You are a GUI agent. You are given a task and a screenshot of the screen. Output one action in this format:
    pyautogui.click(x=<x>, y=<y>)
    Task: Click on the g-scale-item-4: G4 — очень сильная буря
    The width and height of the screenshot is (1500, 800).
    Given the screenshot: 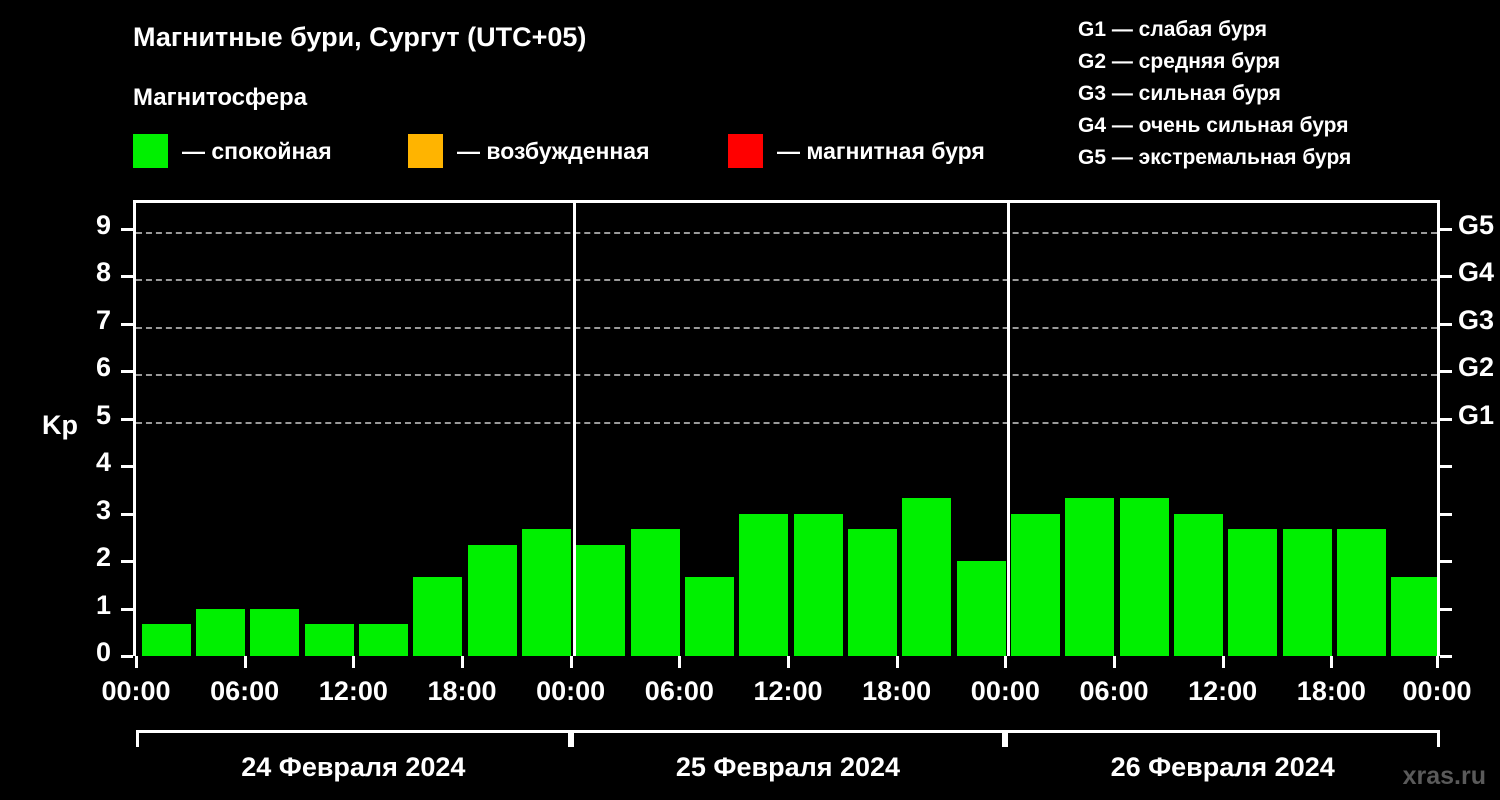 What is the action you would take?
    pyautogui.click(x=1213, y=125)
    